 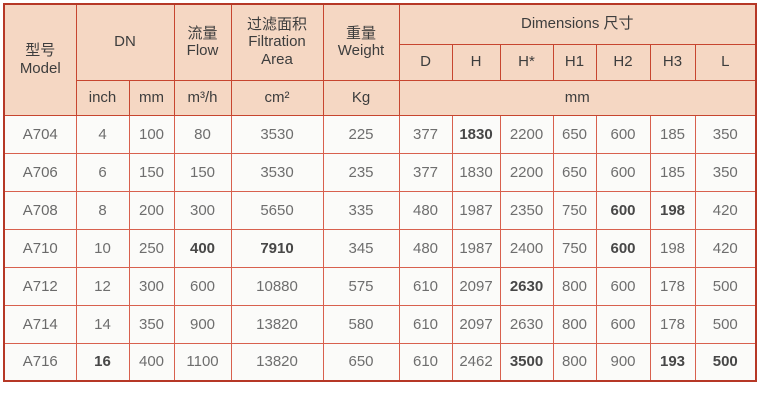 I want to click on cell-model: A708, so click(x=40, y=210).